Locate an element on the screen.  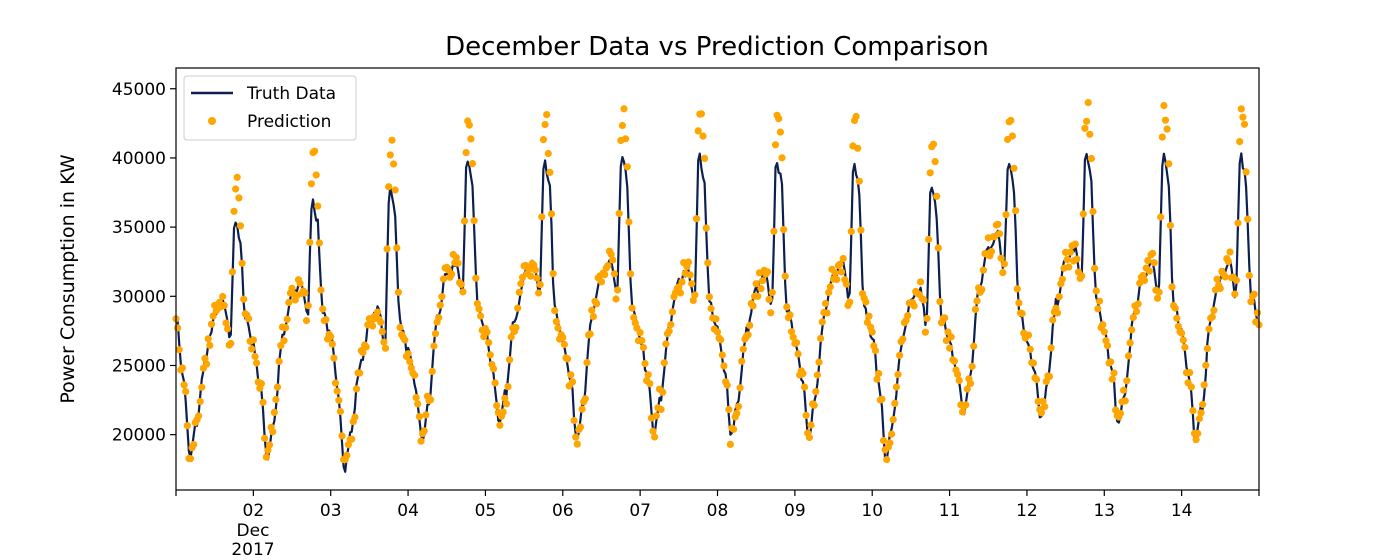
y-tick-label: 30000 is located at coordinates (139, 297).